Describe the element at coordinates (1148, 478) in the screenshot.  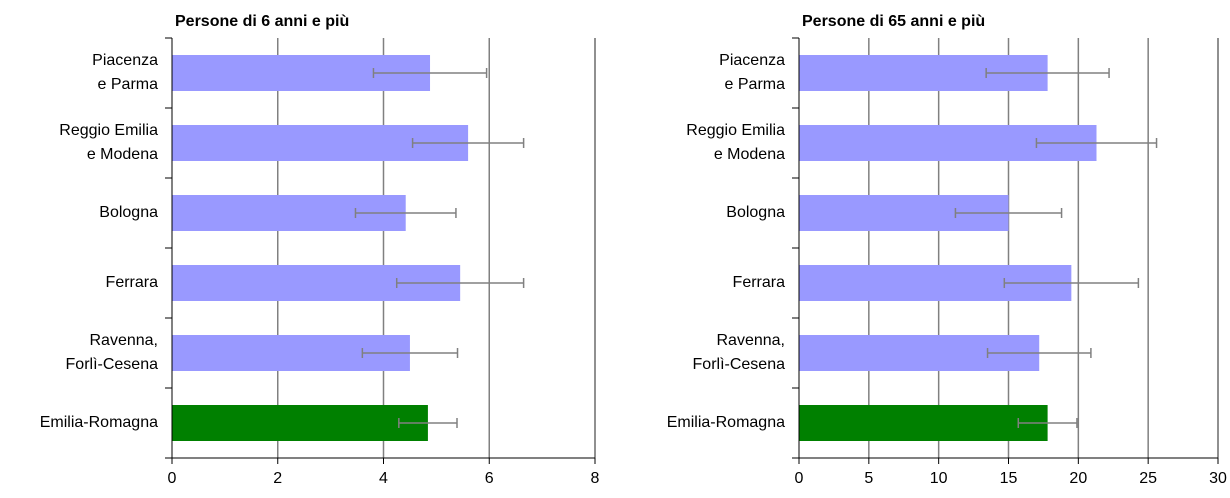
I see `x-tick-label: 25` at that location.